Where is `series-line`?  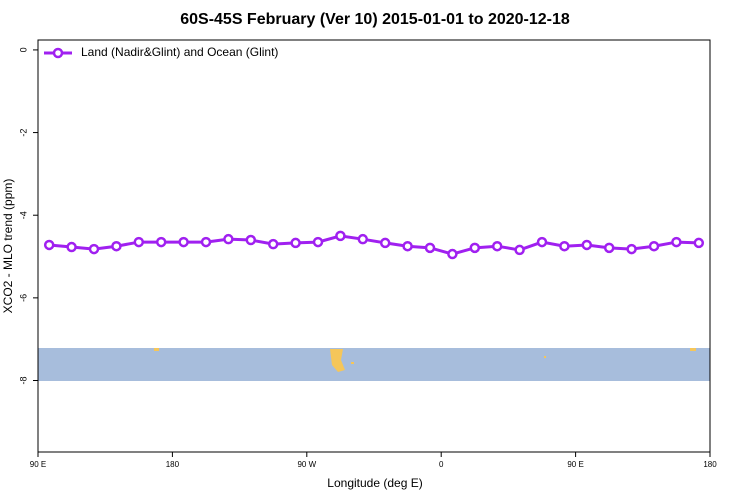
series-line is located at coordinates (374, 245).